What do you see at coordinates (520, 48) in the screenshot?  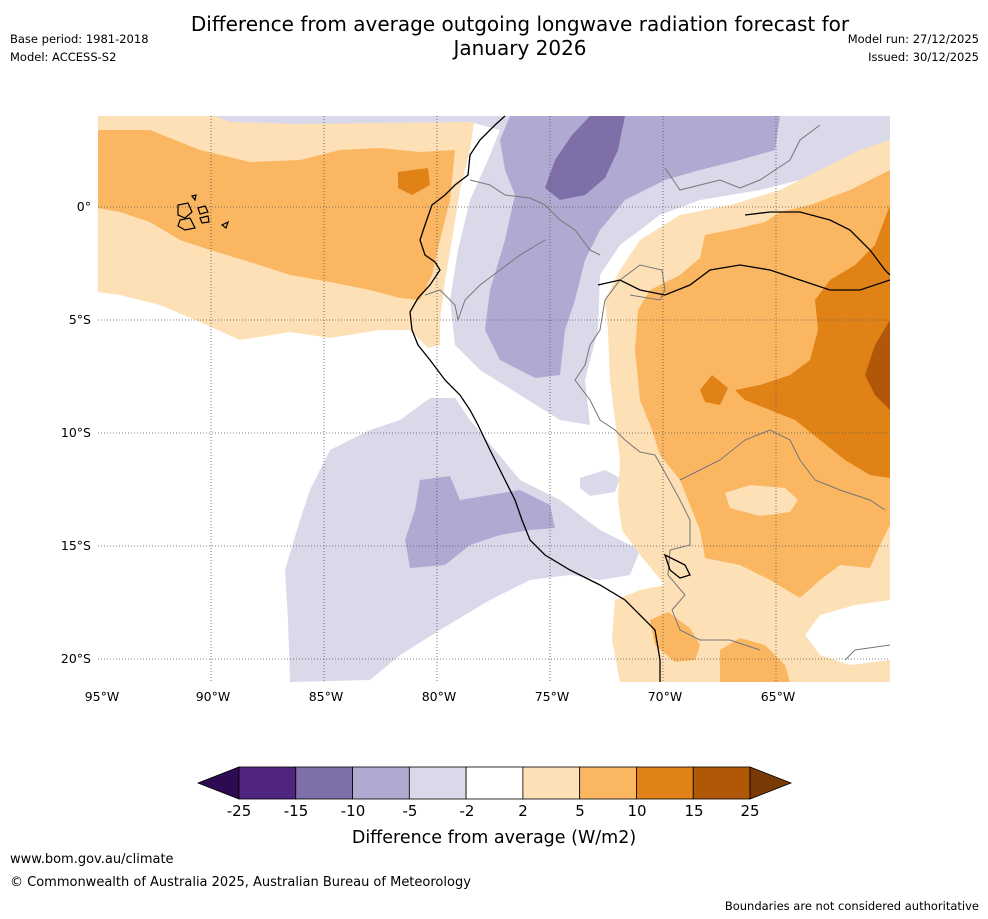 I see `title-line-2: January 2026` at bounding box center [520, 48].